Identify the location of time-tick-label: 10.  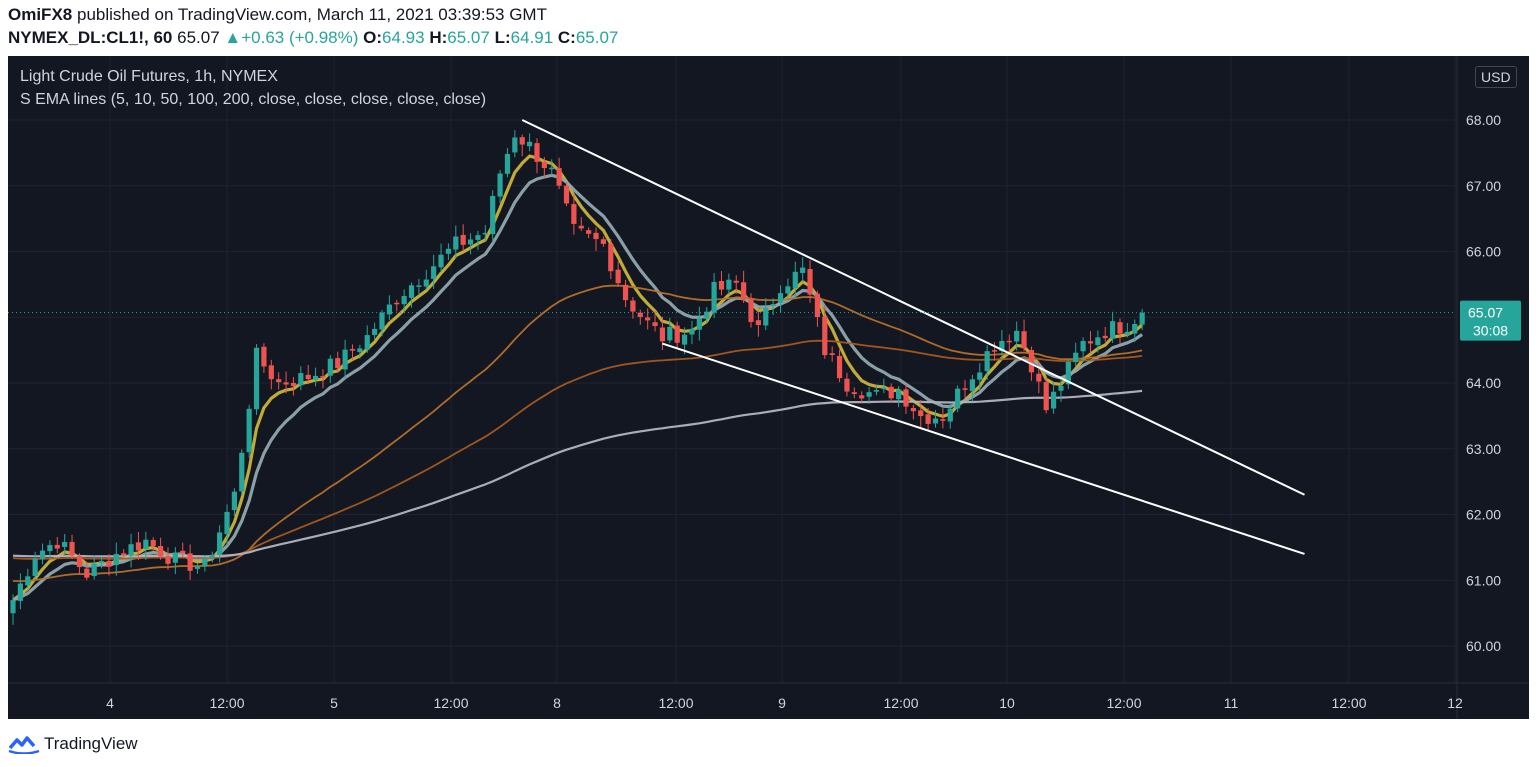
(1007, 703).